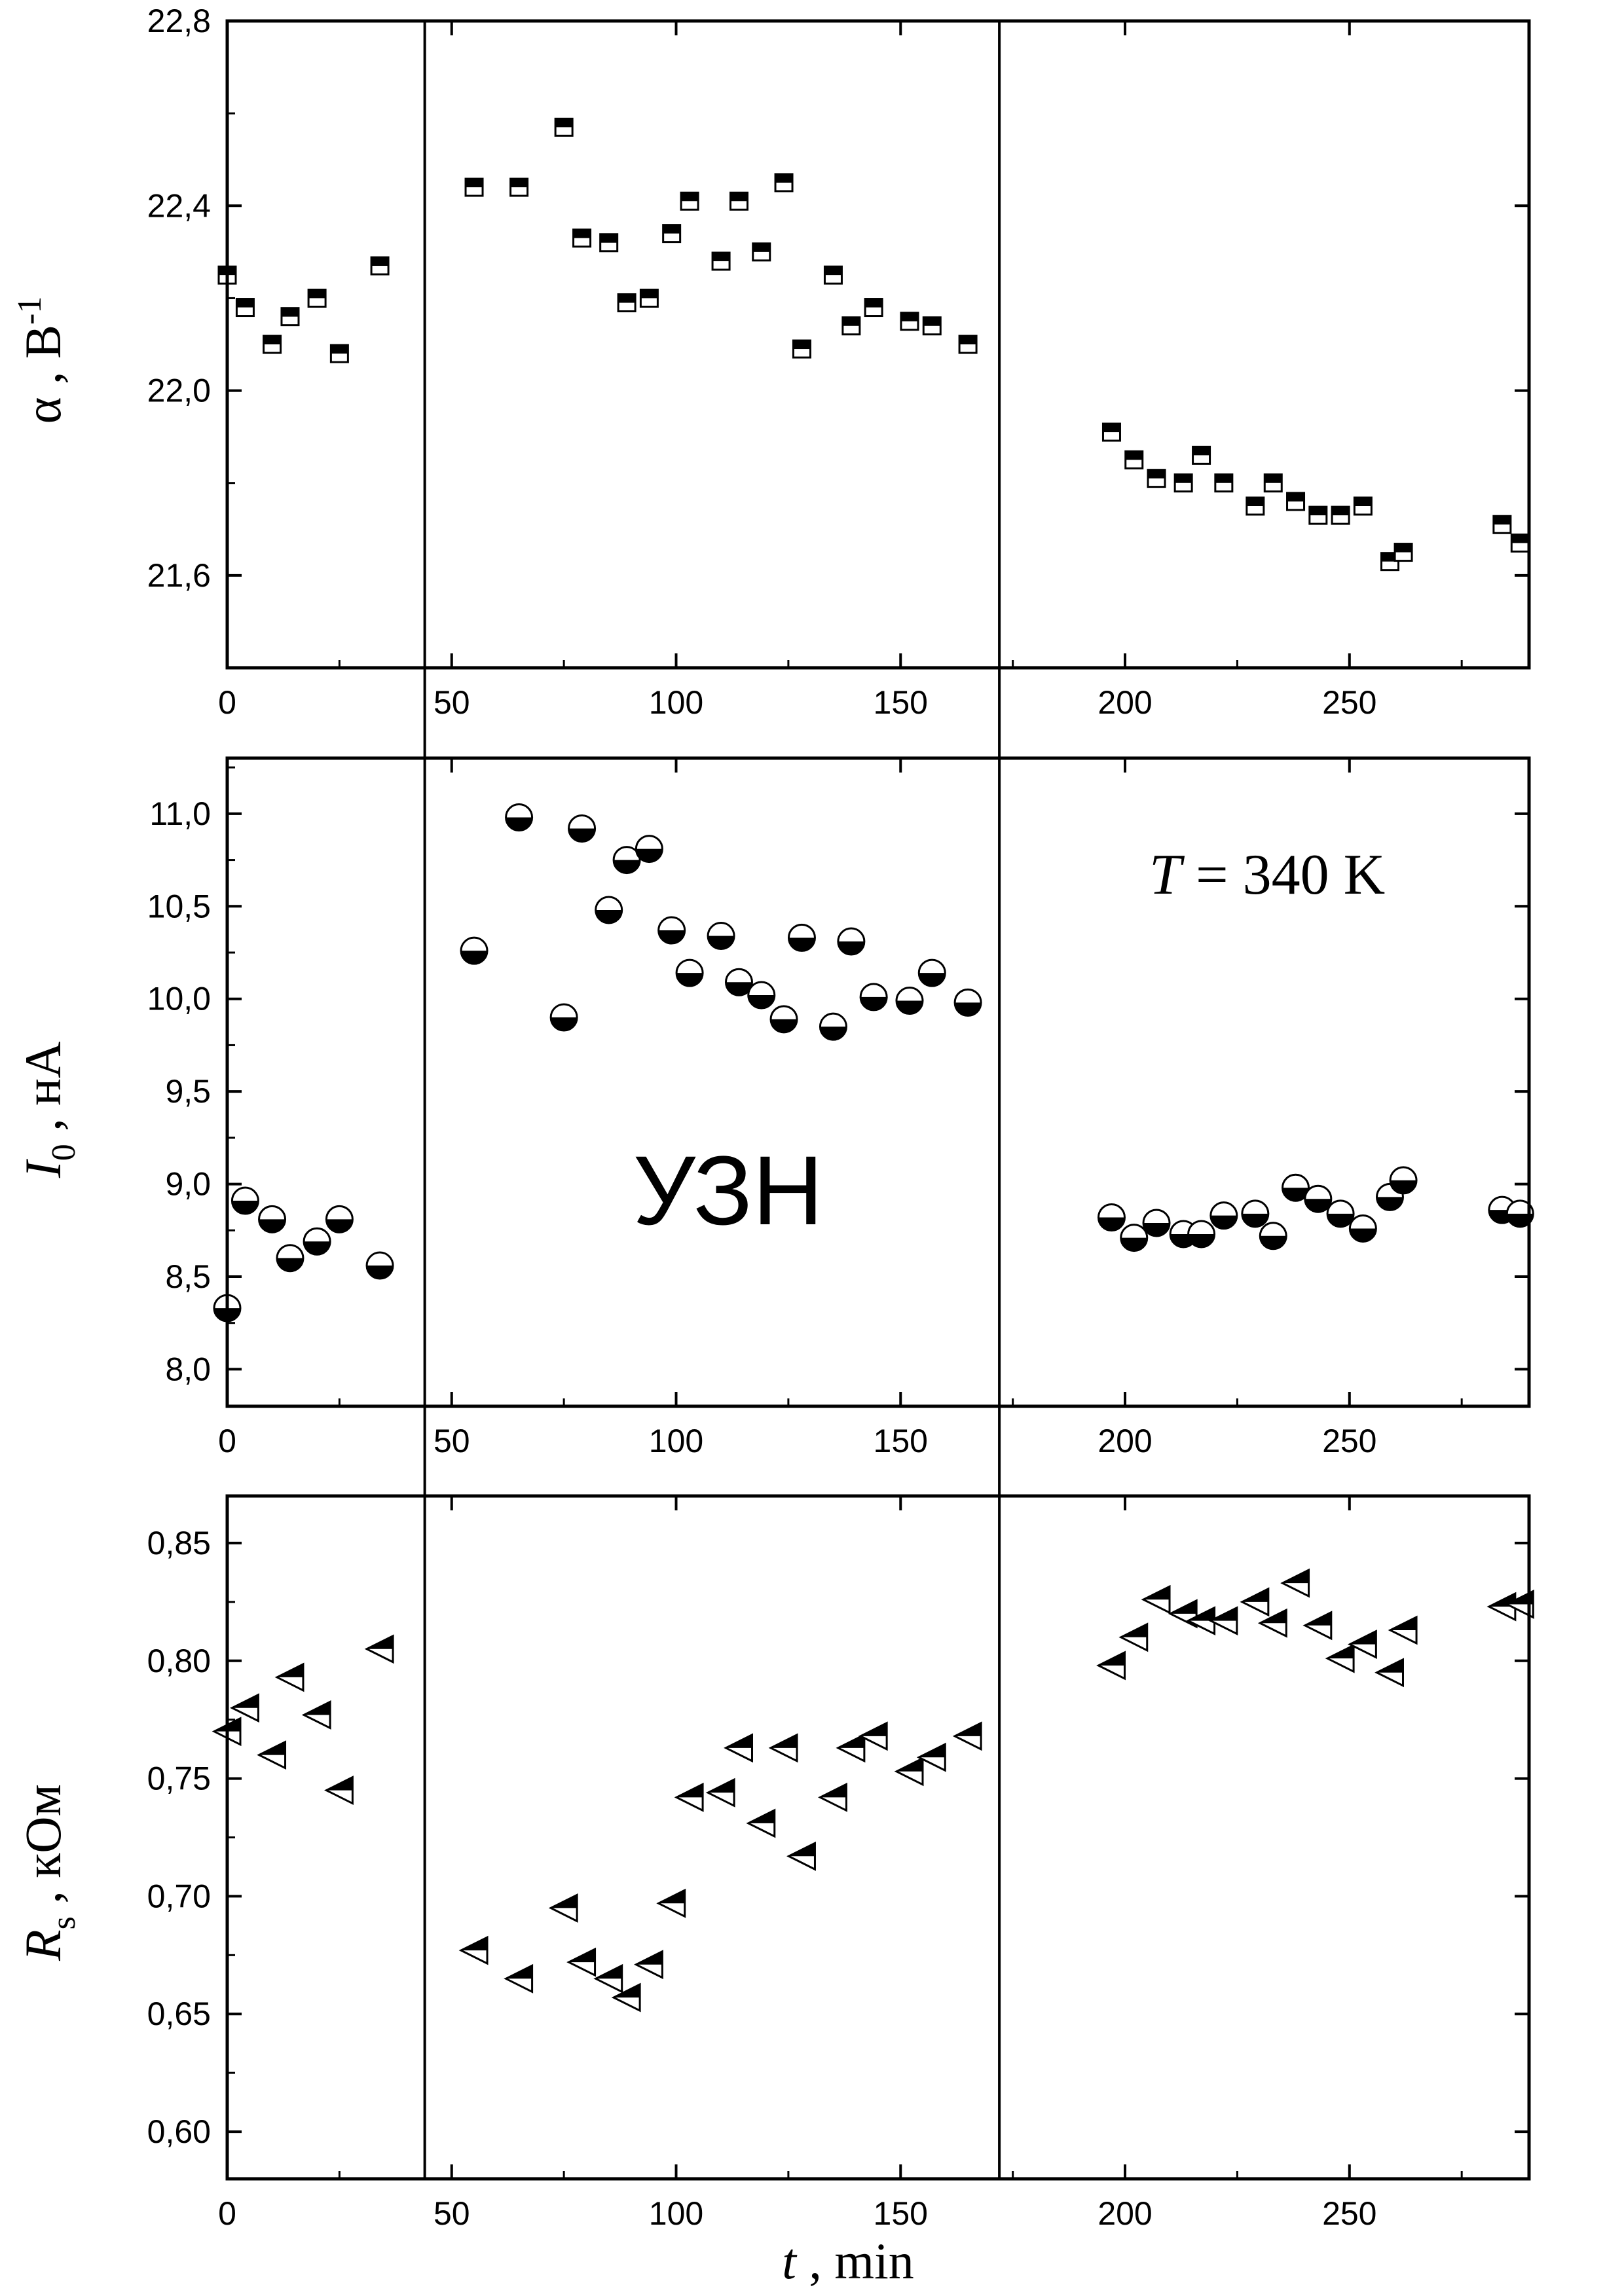  Describe the element at coordinates (48, 1110) in the screenshot. I see `panel-current-ylabel: I0 , нА` at that location.